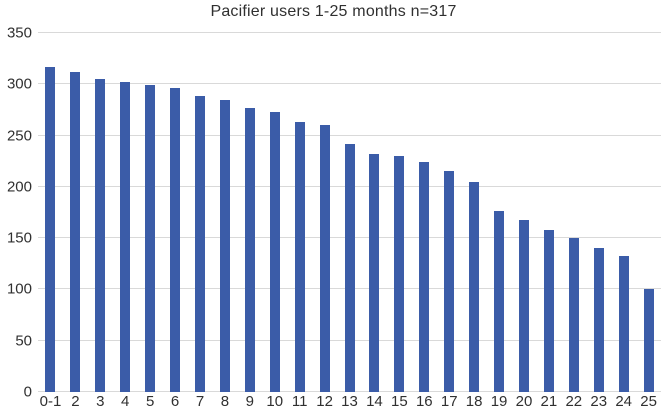  I want to click on y-tick-label: 150, so click(19, 238).